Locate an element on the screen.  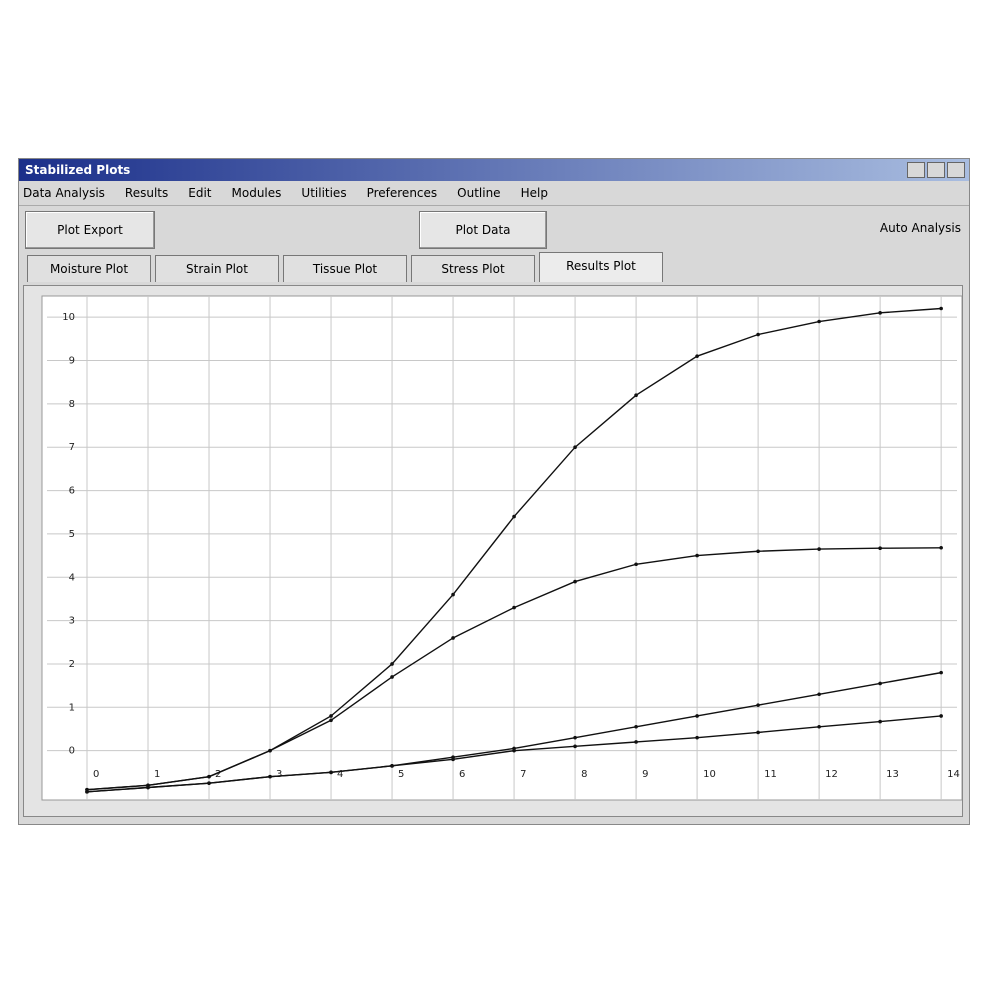
x-tick-label: 3 is located at coordinates (279, 774).